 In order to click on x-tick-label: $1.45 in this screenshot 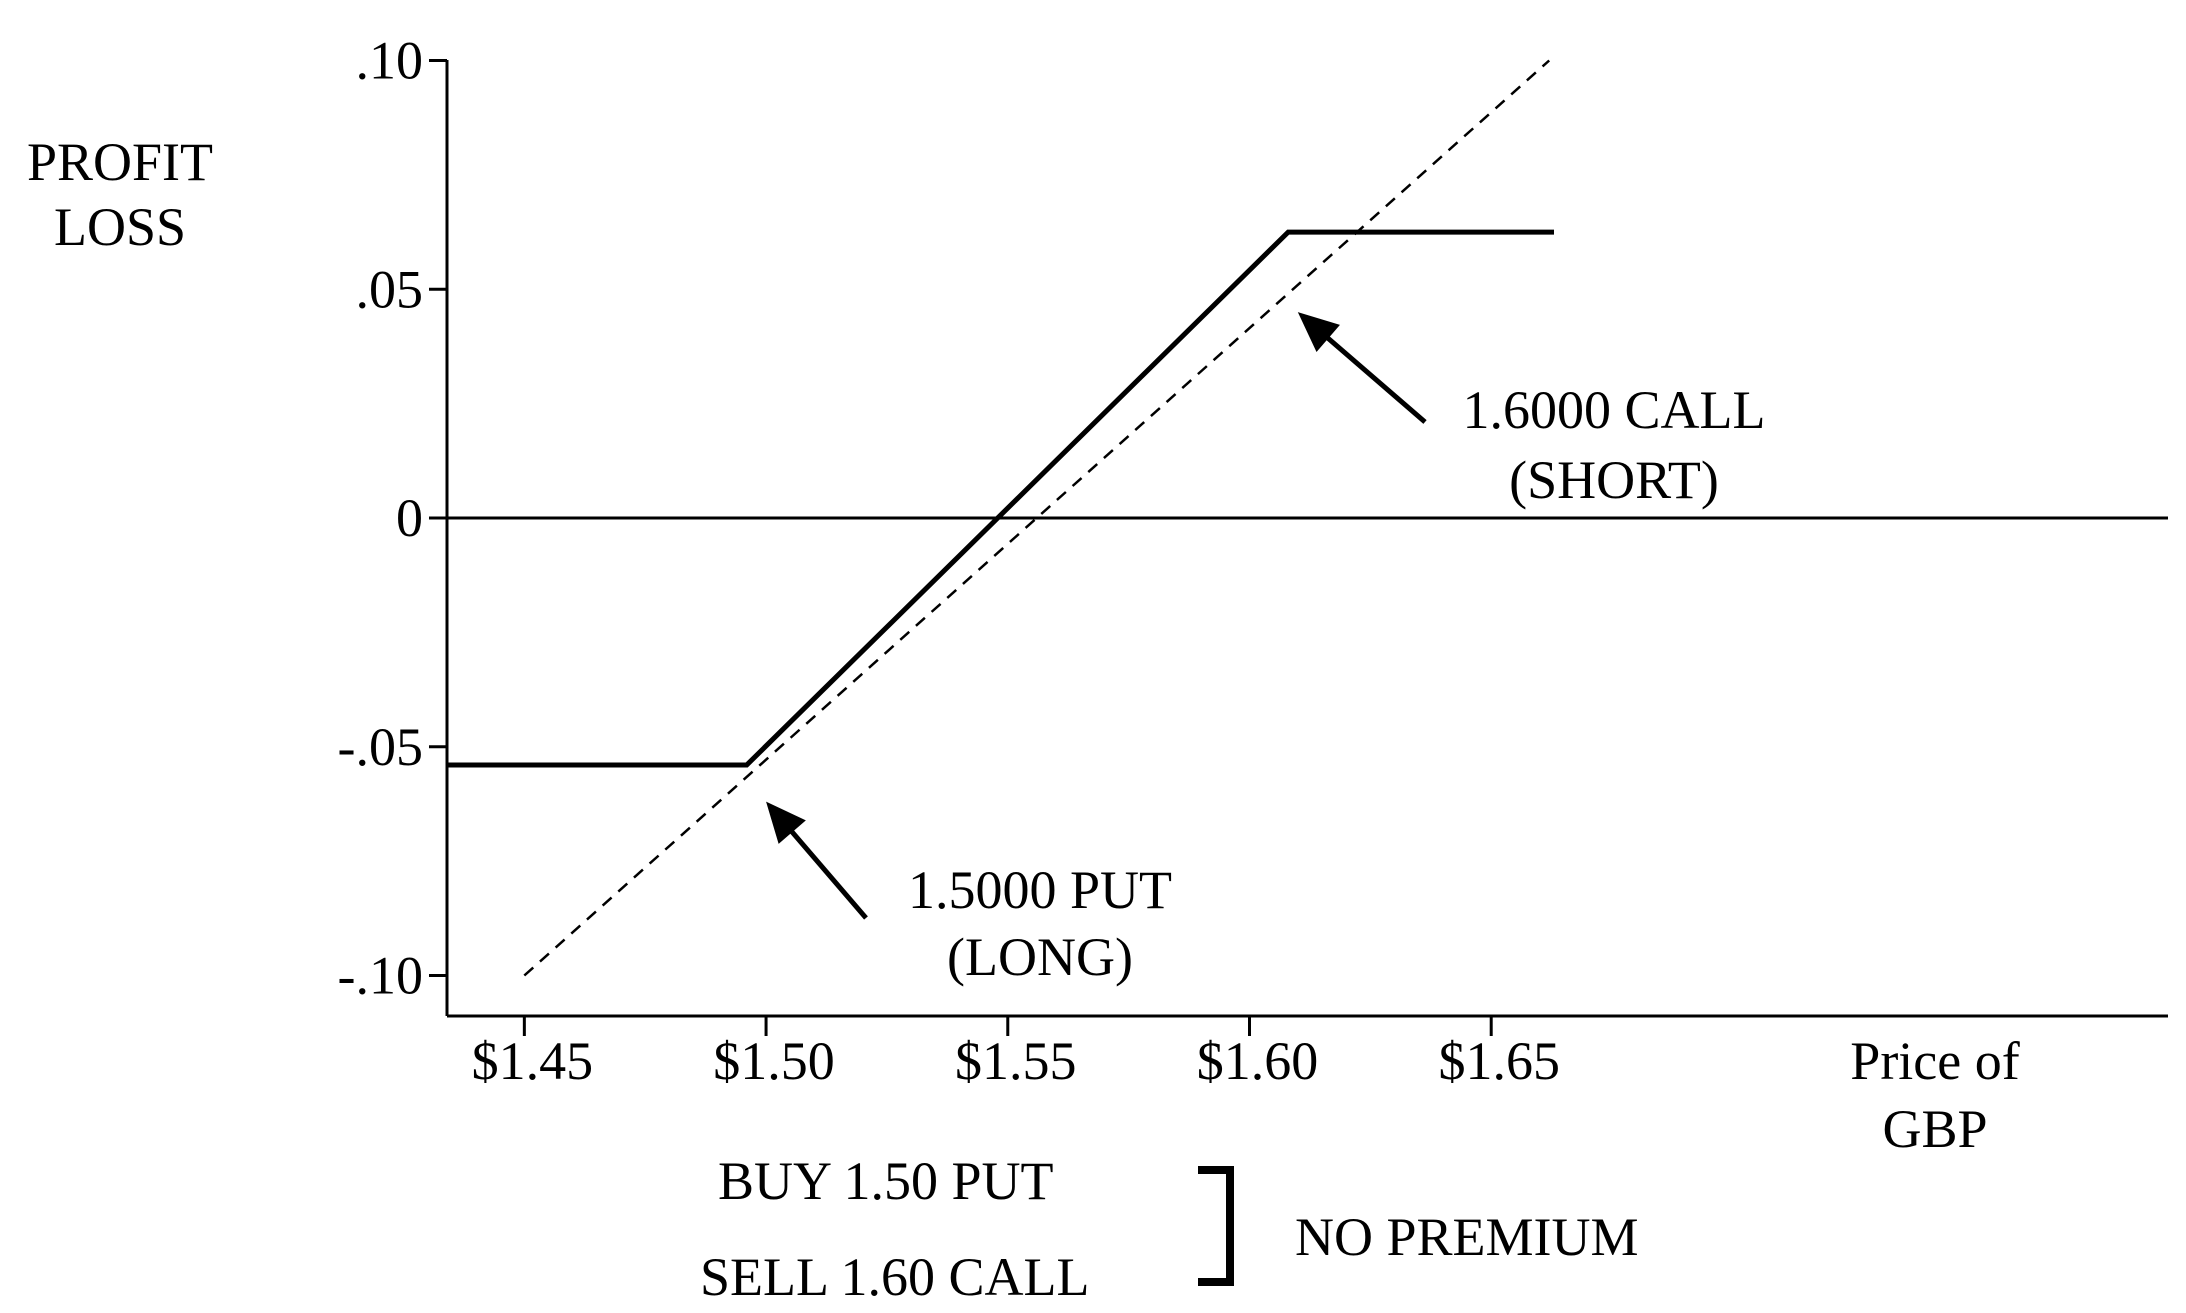, I will do `click(533, 1061)`.